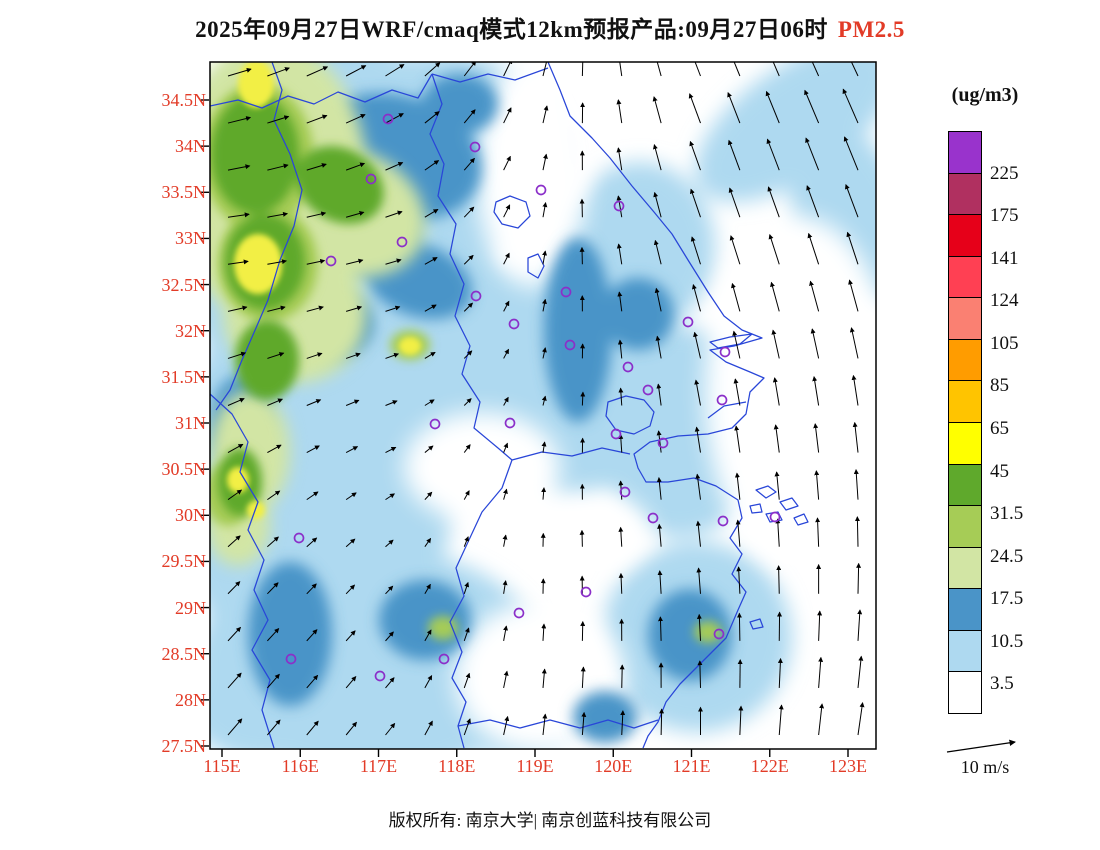  I want to click on colorbar, so click(965, 429).